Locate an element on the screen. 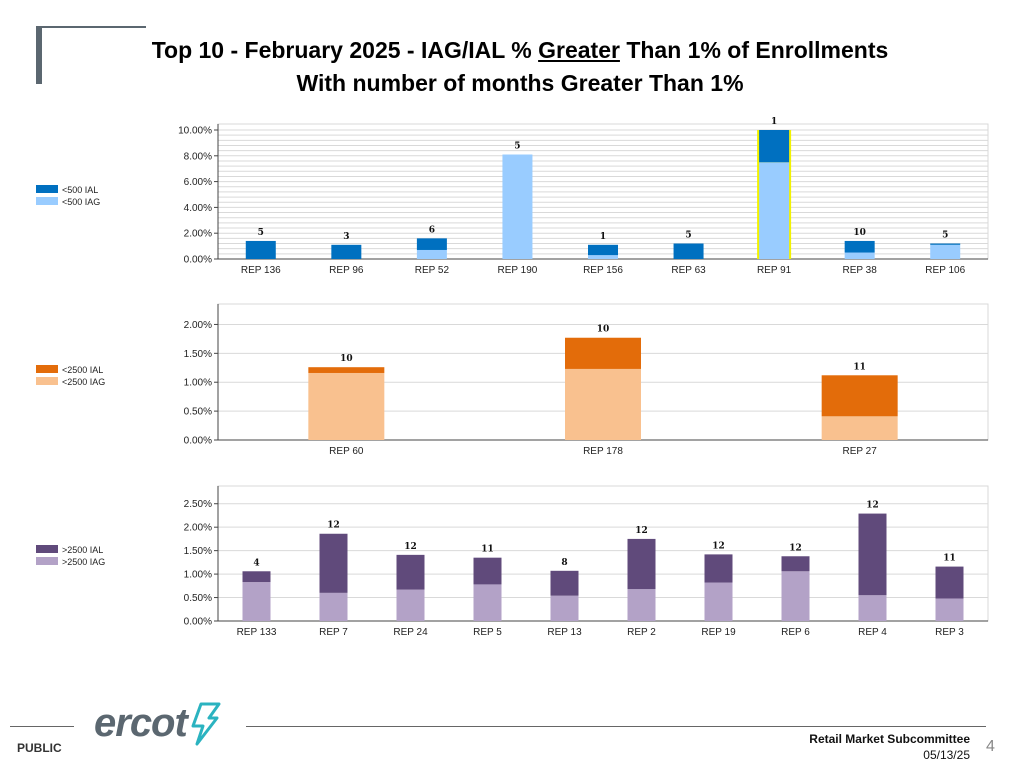  x-tick-label-rep-24: REP 24 is located at coordinates (410, 632).